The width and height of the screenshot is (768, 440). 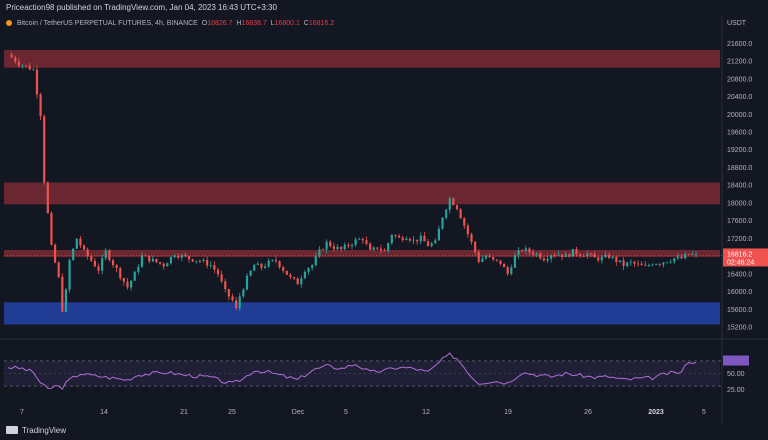 What do you see at coordinates (739, 254) in the screenshot?
I see `last-price-value: 16816.2` at bounding box center [739, 254].